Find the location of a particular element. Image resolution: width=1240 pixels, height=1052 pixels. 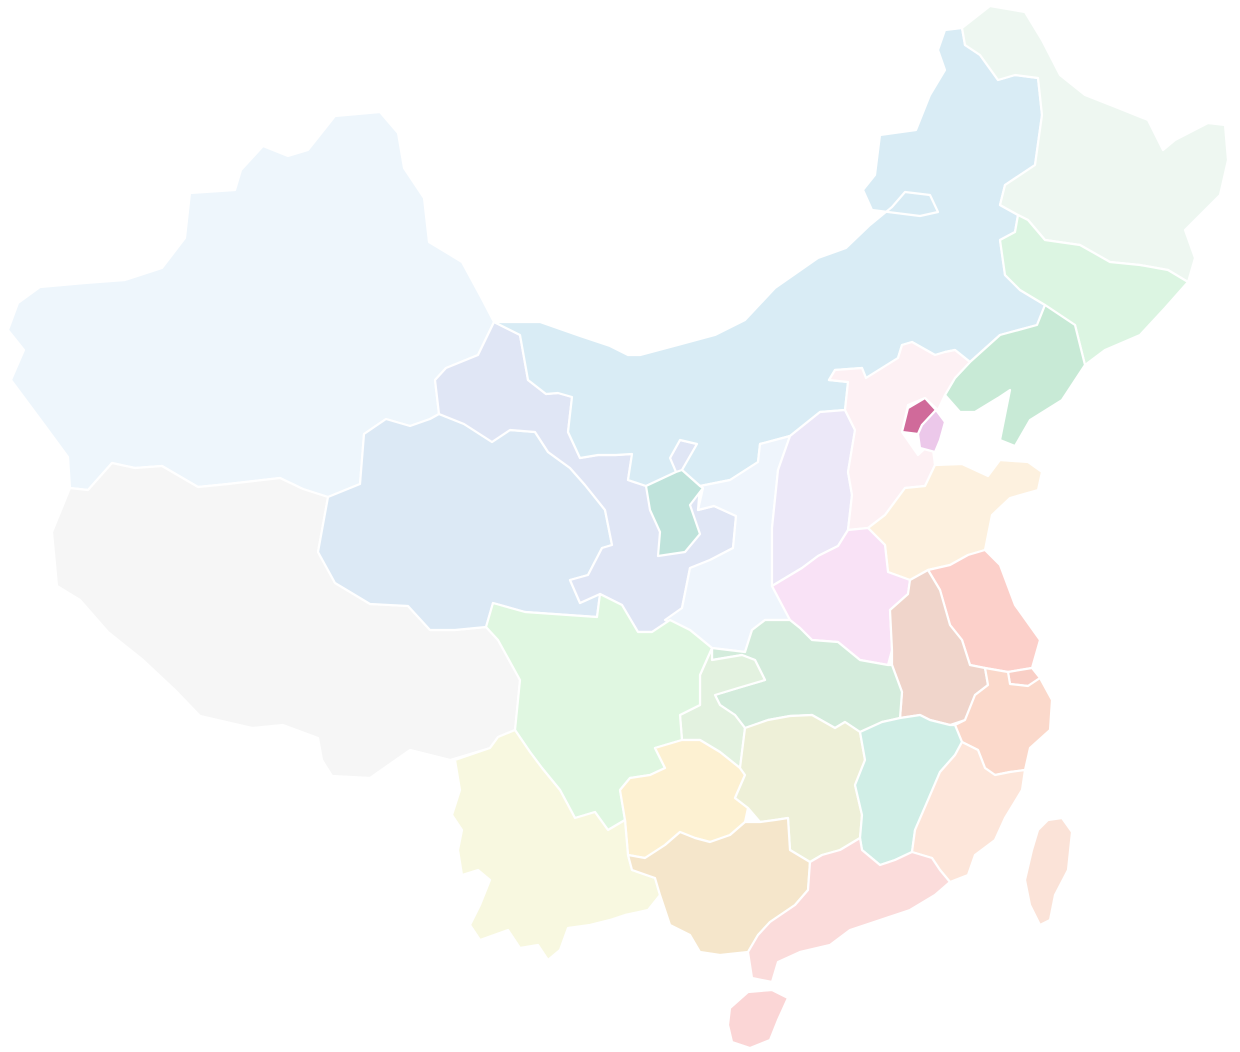

region-guangdong is located at coordinates (849, 910).